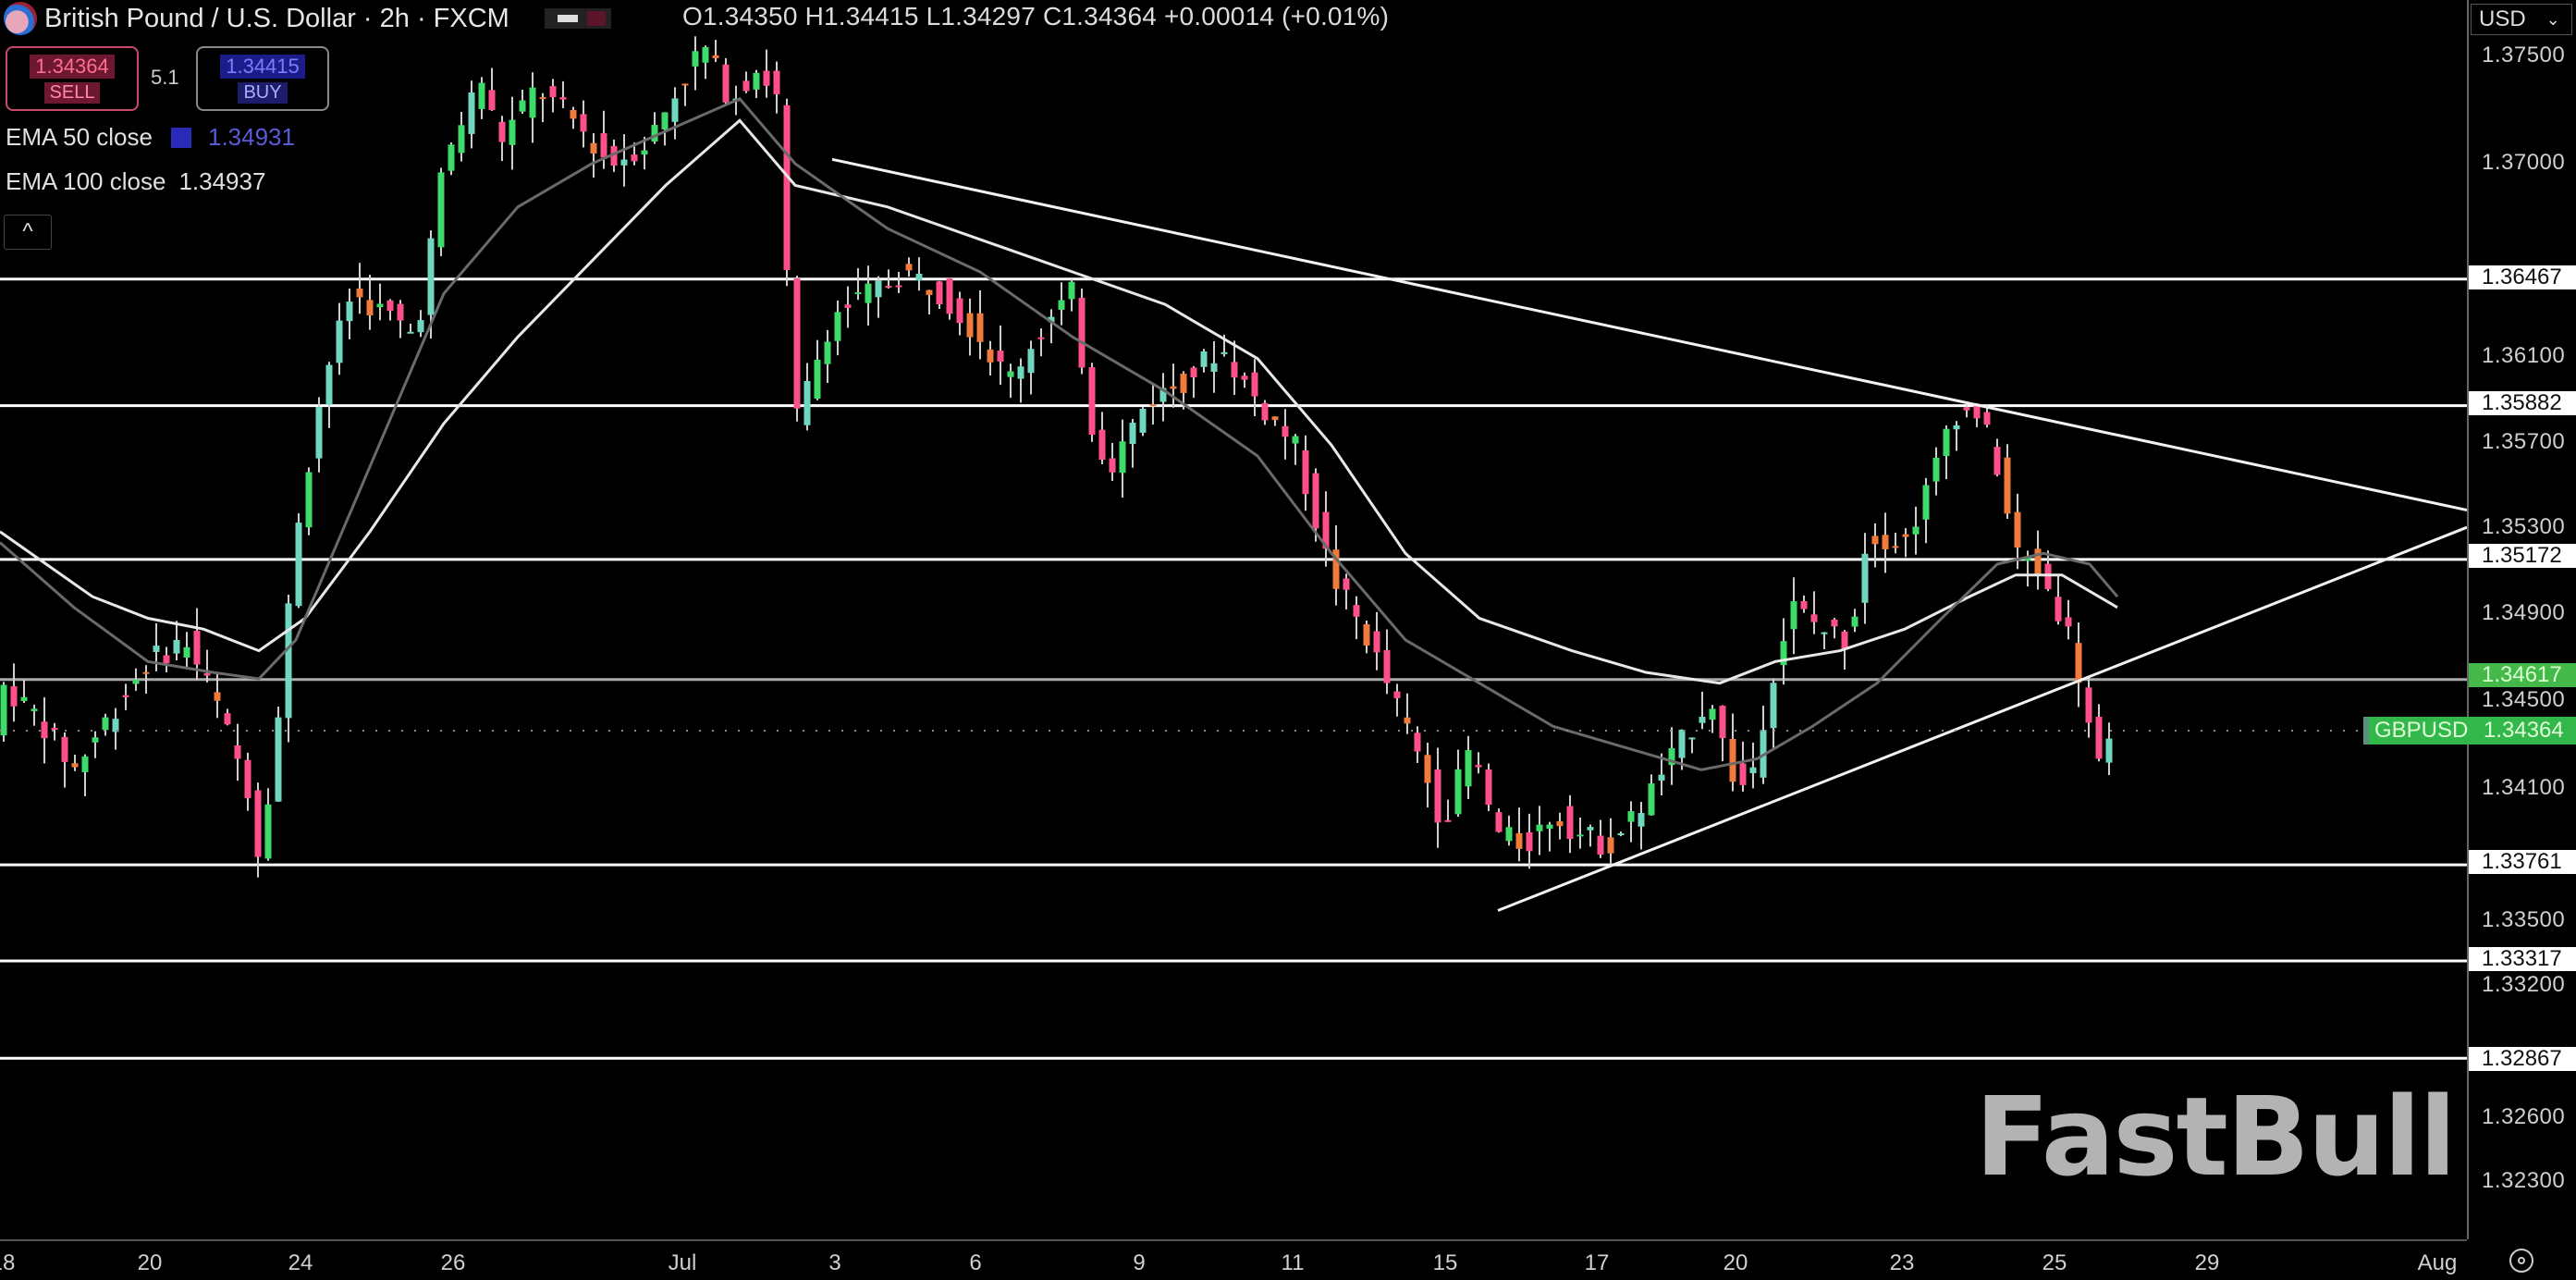 The image size is (2576, 1280). I want to click on price-tick: 1.37500, so click(2524, 56).